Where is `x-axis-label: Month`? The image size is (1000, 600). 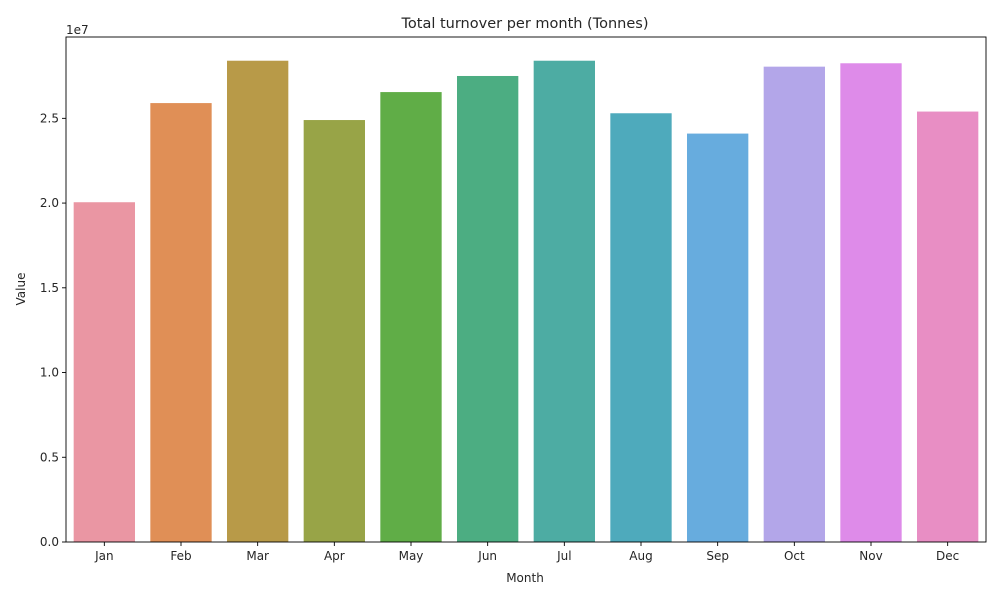
x-axis-label: Month is located at coordinates (525, 578).